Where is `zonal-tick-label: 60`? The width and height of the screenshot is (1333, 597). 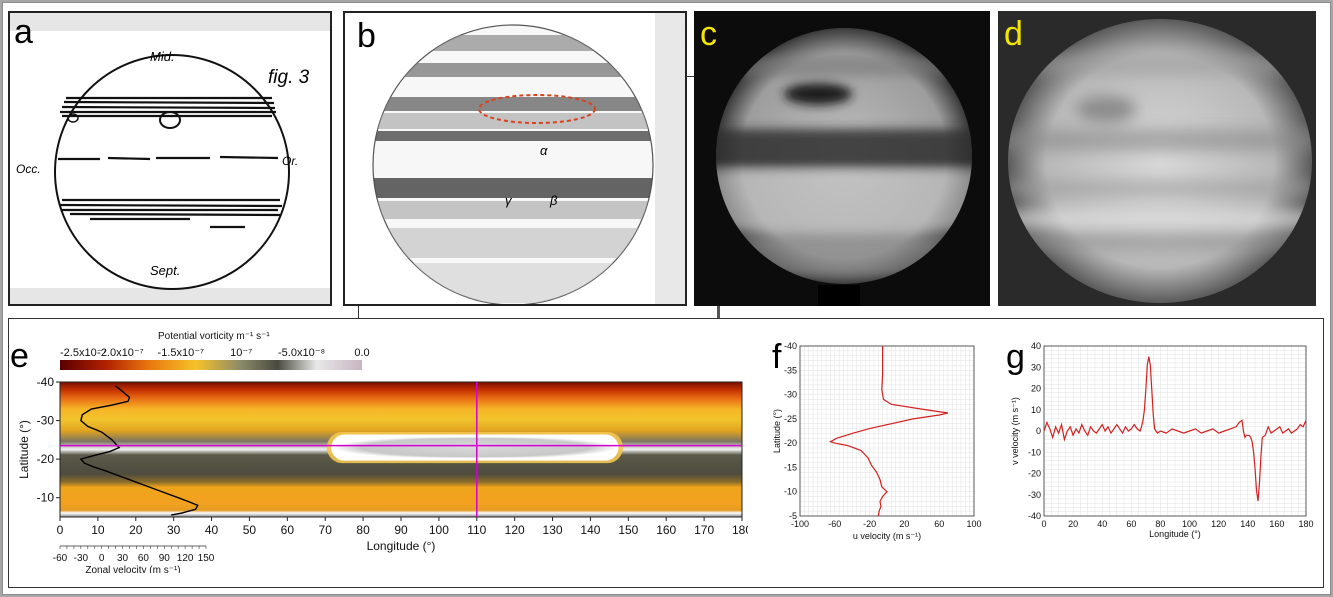
zonal-tick-label: 60 is located at coordinates (144, 558).